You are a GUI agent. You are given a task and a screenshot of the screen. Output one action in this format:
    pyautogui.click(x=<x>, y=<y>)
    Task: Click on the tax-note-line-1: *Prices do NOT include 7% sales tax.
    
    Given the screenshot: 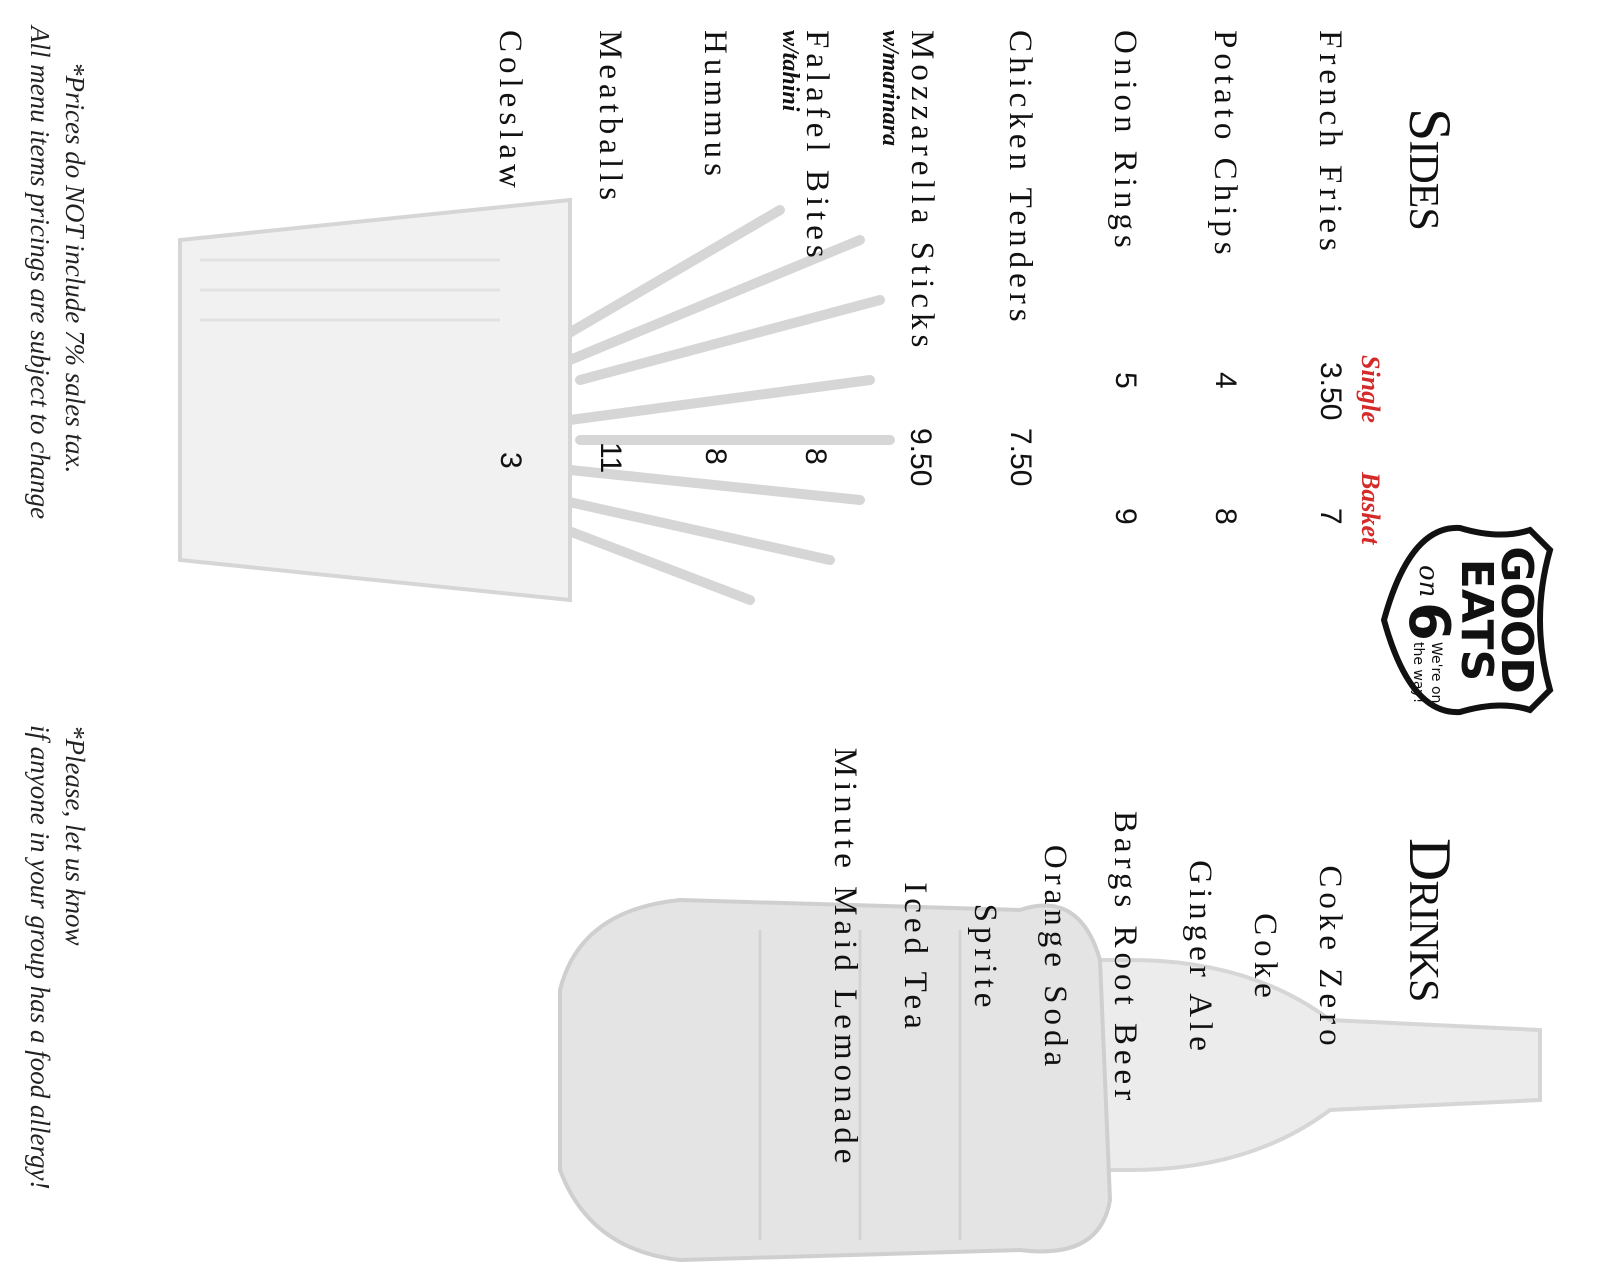 What is the action you would take?
    pyautogui.click(x=75, y=268)
    